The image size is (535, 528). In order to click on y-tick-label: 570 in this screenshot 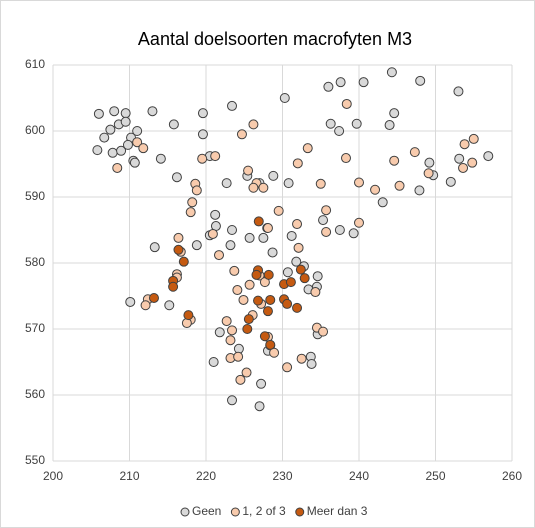, I will do `click(35, 328)`.